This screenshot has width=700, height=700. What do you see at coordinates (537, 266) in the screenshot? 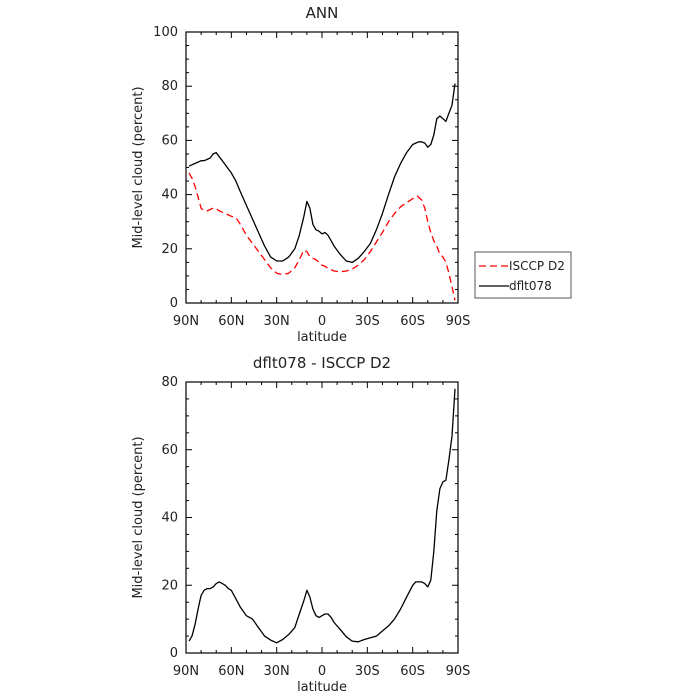
I see `legend-label-isccp: ISCCP D2` at bounding box center [537, 266].